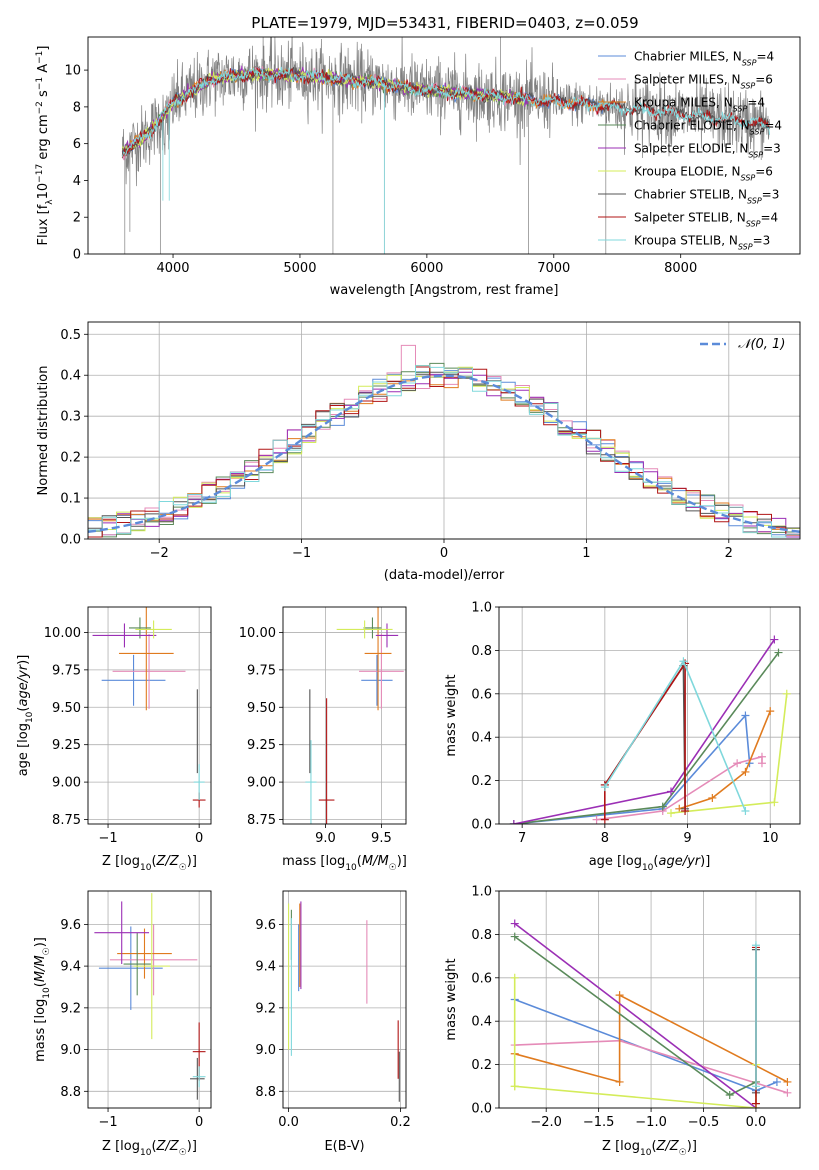 This screenshot has width=819, height=1170. What do you see at coordinates (77, 255) in the screenshot?
I see `y-tick-label: 0` at bounding box center [77, 255].